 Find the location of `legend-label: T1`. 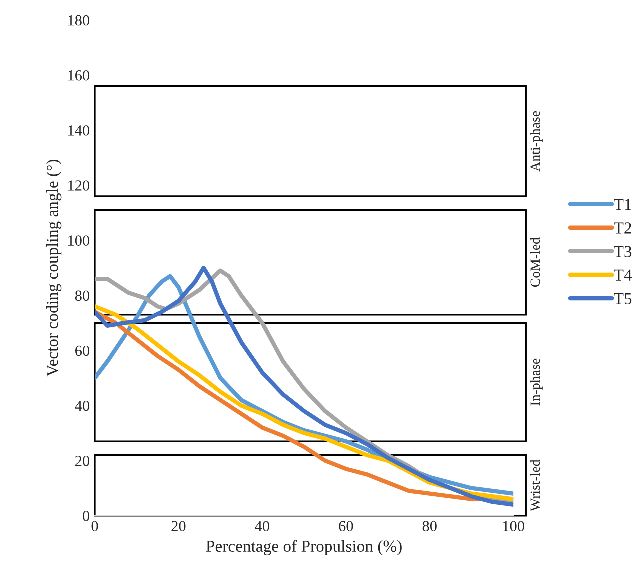

legend-label: T1 is located at coordinates (623, 204).